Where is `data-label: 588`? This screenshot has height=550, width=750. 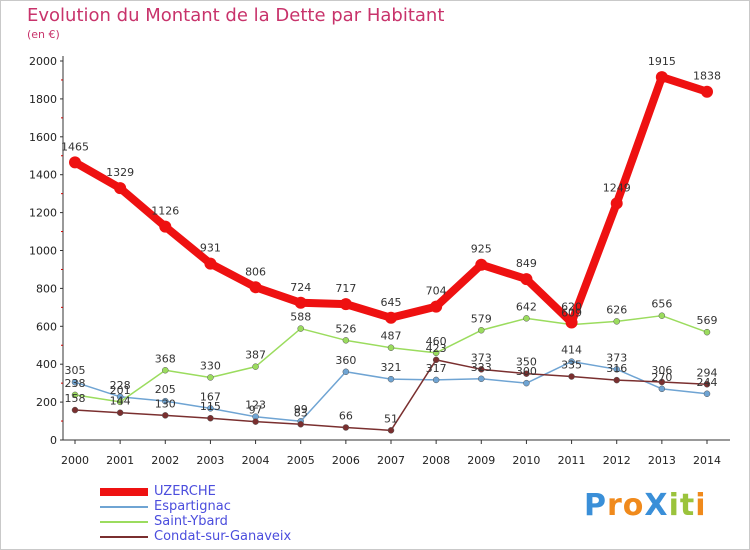 data-label: 588 is located at coordinates (300, 317).